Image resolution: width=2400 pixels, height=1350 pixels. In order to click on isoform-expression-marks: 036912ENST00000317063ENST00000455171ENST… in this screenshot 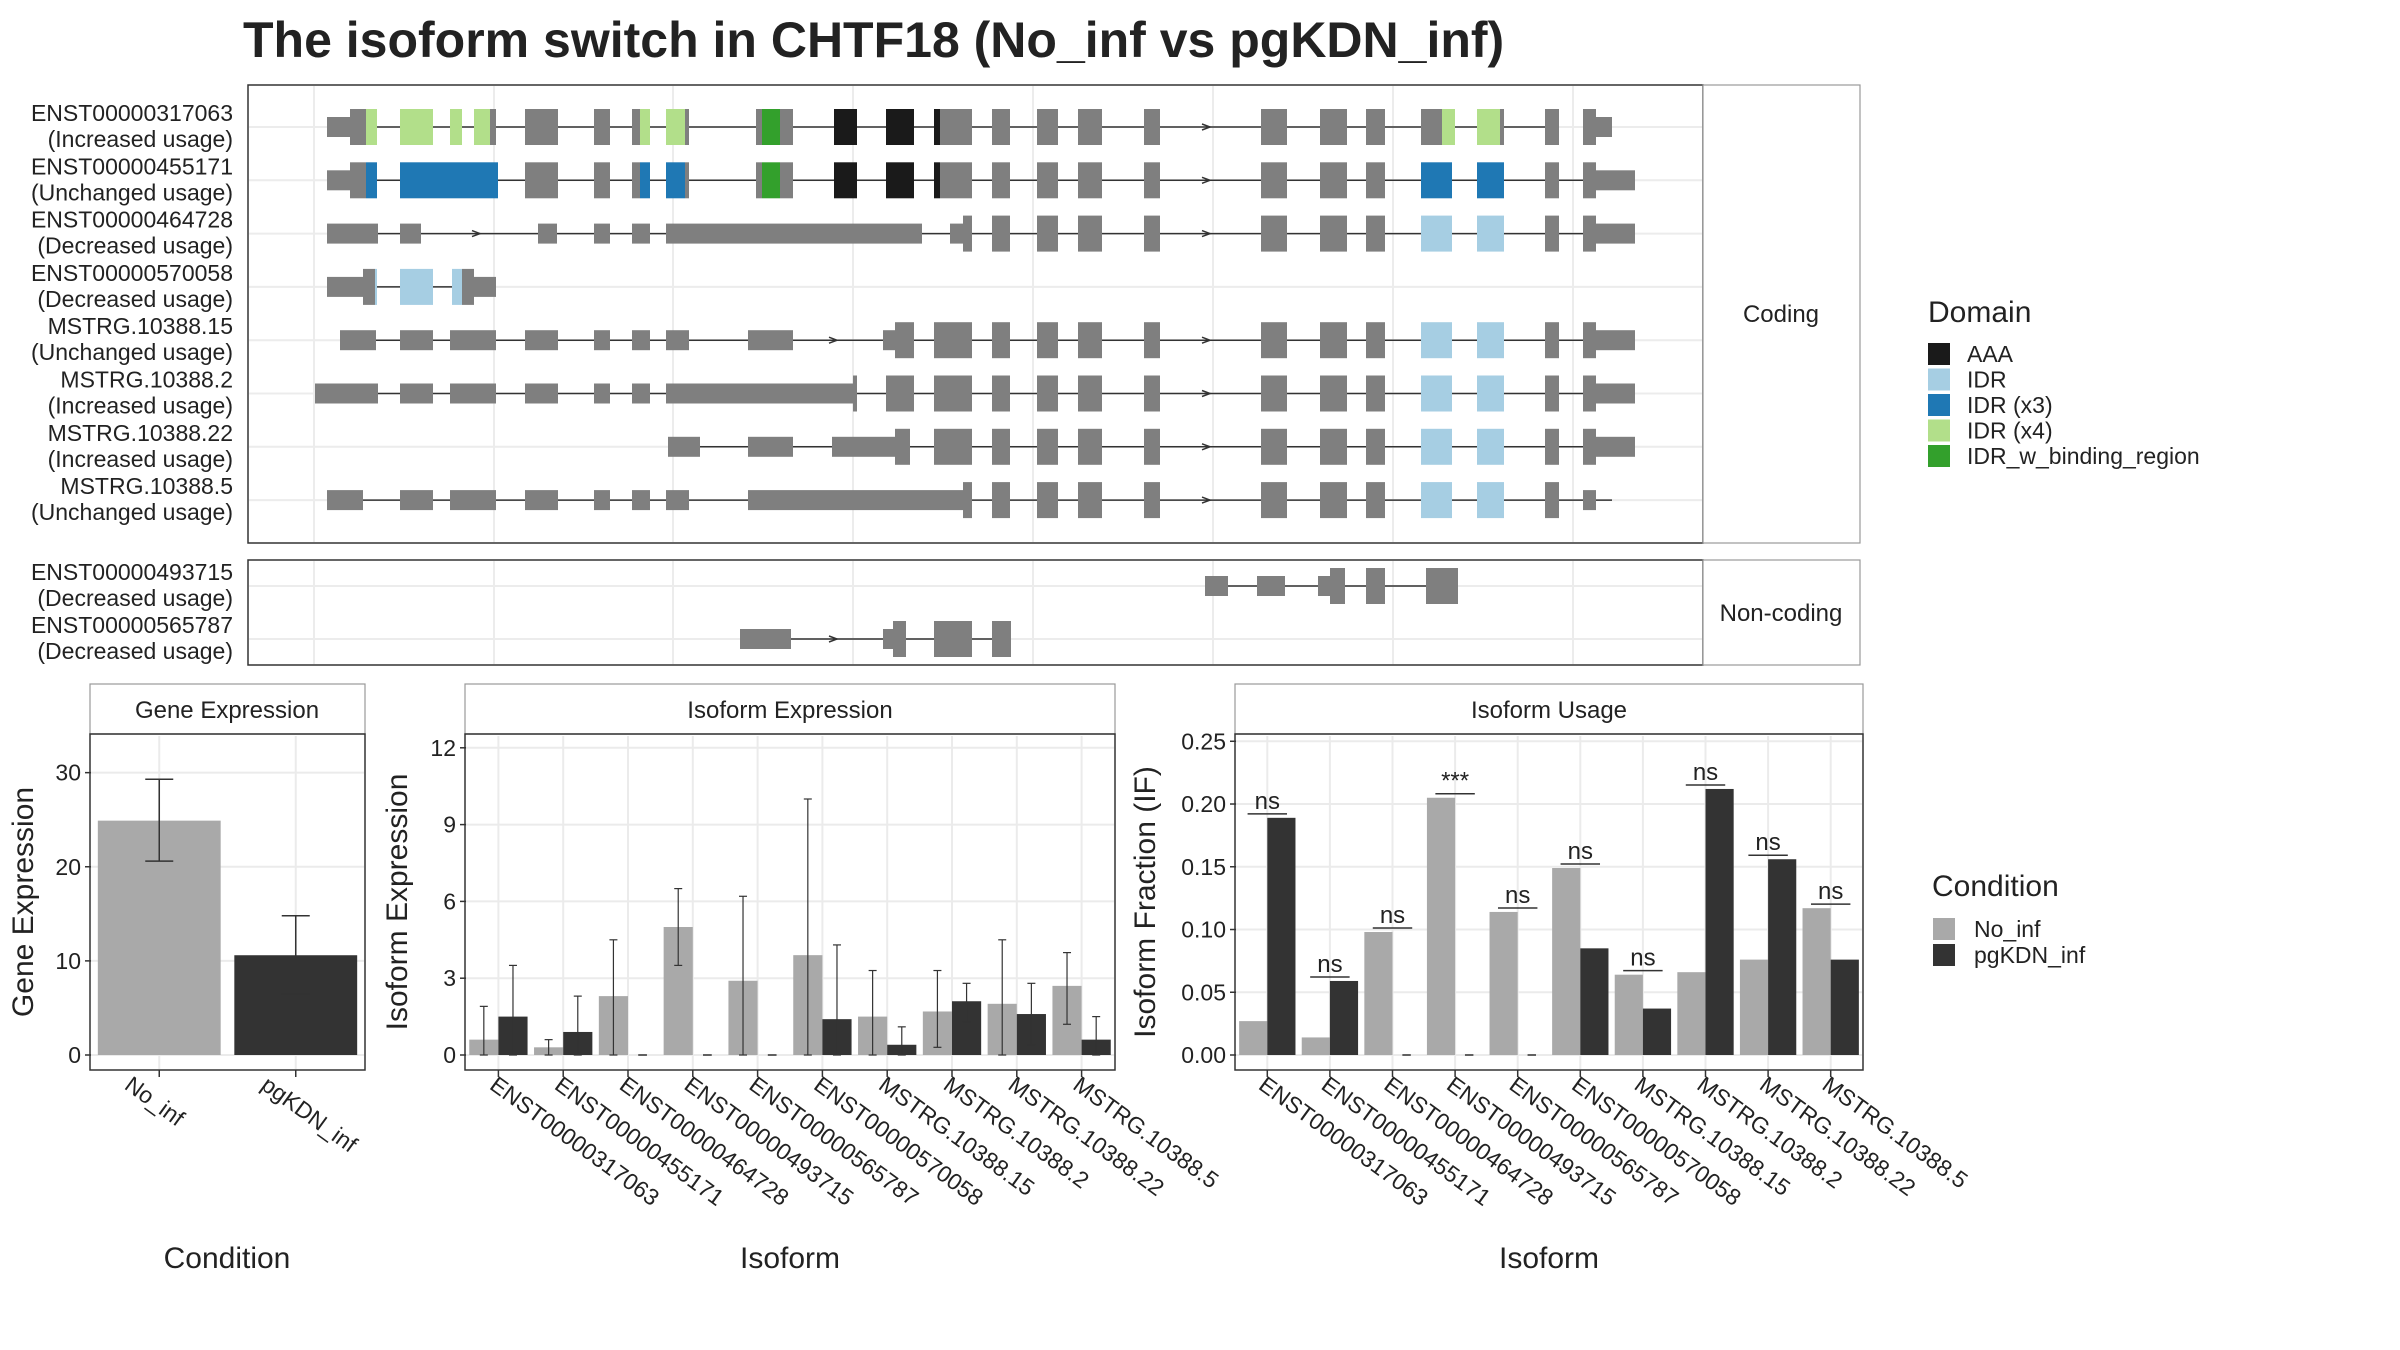, I will do `click(826, 973)`.